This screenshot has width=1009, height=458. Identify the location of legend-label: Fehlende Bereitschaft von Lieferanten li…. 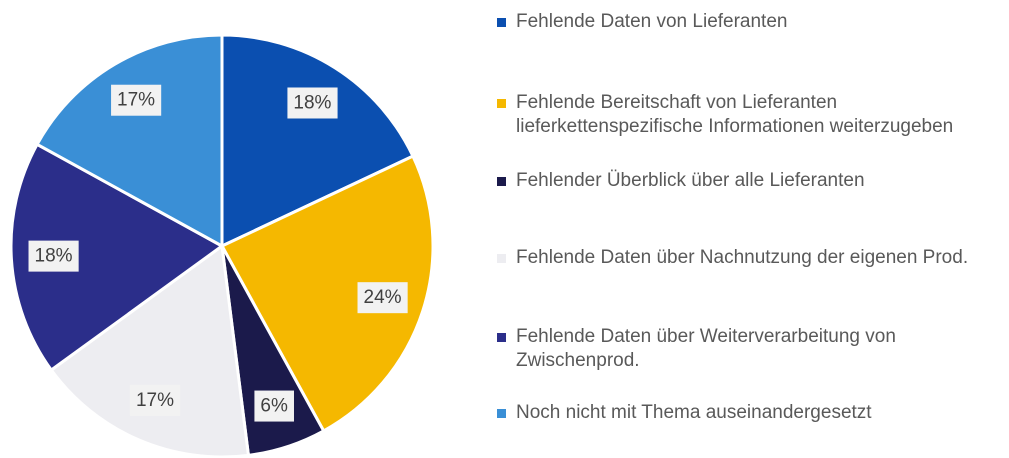
(735, 114).